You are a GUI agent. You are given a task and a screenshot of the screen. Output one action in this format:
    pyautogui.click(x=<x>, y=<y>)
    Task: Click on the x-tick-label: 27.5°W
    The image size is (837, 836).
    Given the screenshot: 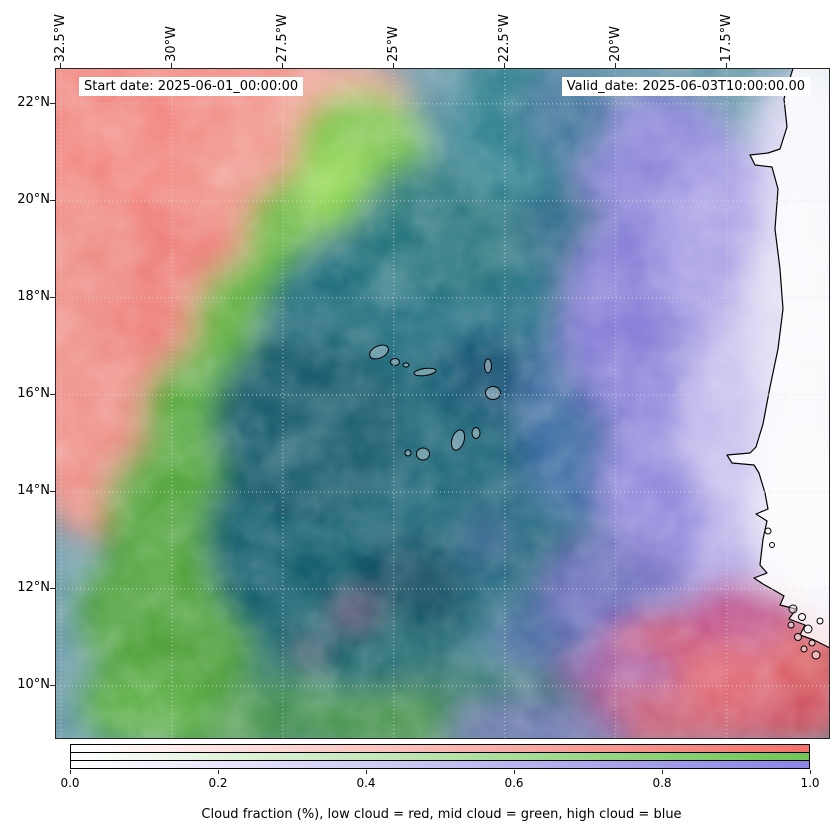 What is the action you would take?
    pyautogui.click(x=282, y=37)
    